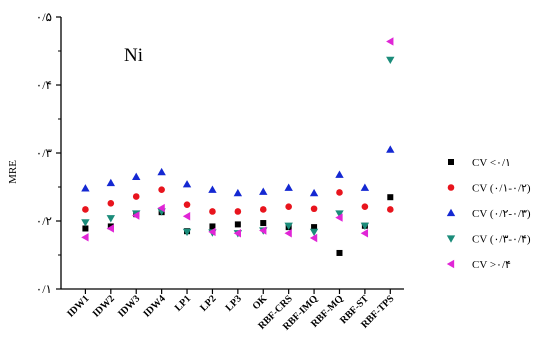 The width and height of the screenshot is (544, 343). Describe the element at coordinates (154, 306) in the screenshot. I see `x-tick-label: IDW4` at that location.